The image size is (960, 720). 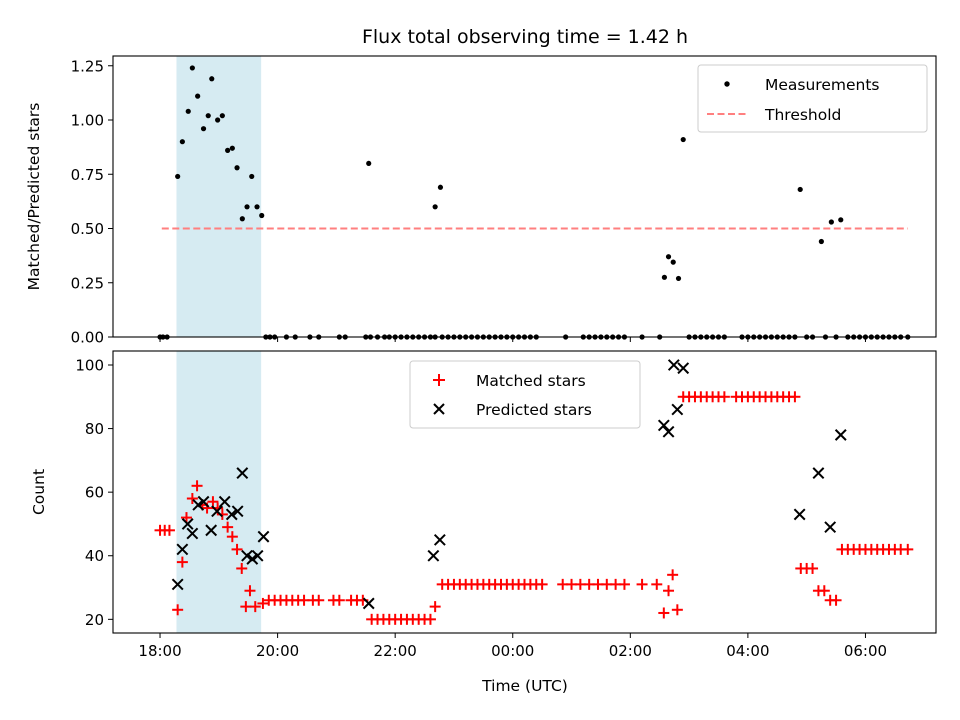 I want to click on ratio-y-axis-ticks: 0.00 0.25 0.50 0.75 1.00 1.25, so click(x=92, y=202).